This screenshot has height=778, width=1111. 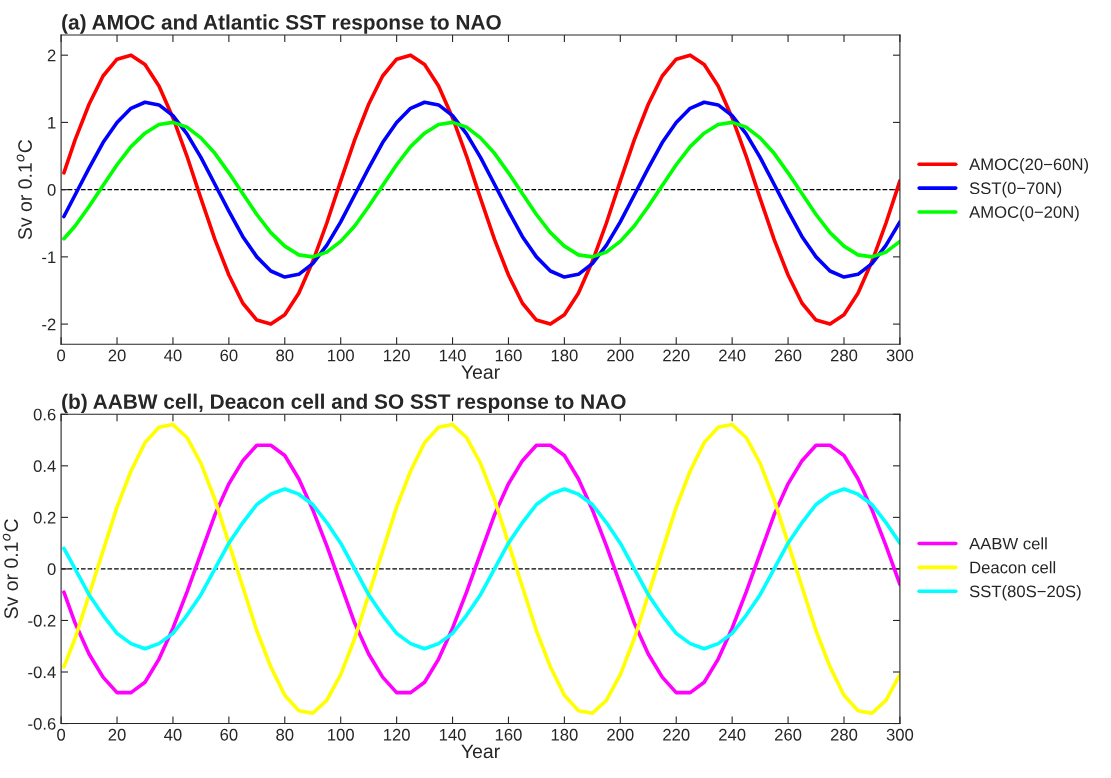 I want to click on chart-title: (b) AABW cell, Deacon cell and SO SST response to NAO, so click(x=344, y=403).